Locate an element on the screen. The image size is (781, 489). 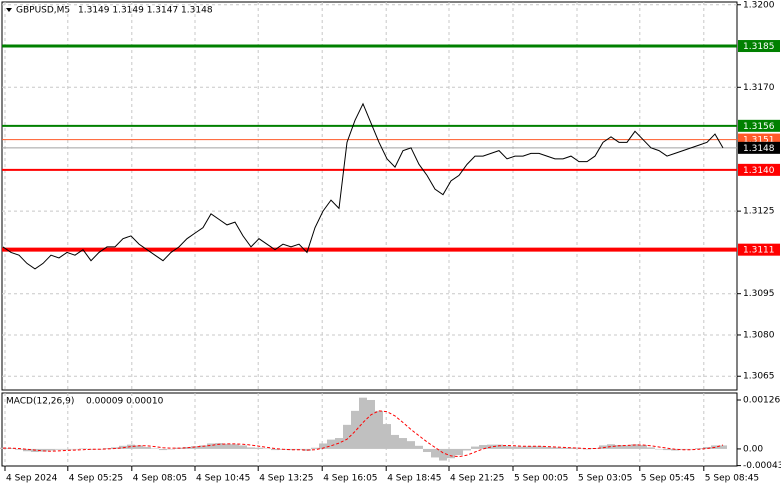
y-tick-label: 0.00126 is located at coordinates (761, 400).